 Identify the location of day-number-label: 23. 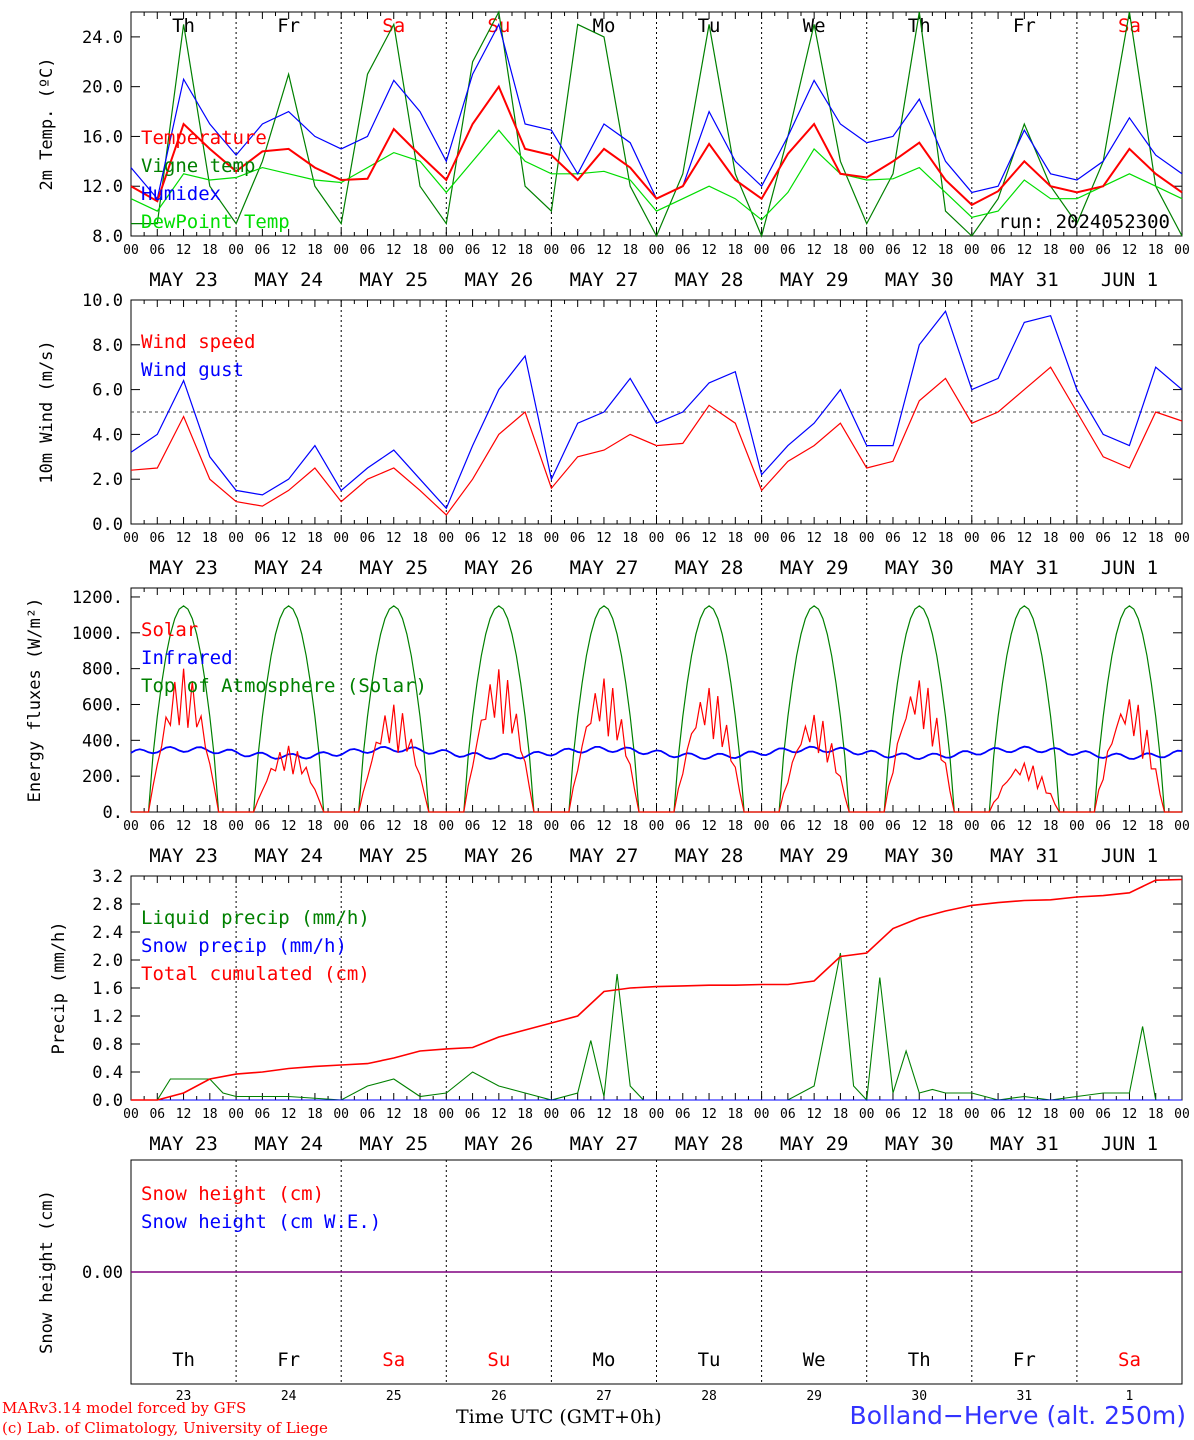
(184, 1396).